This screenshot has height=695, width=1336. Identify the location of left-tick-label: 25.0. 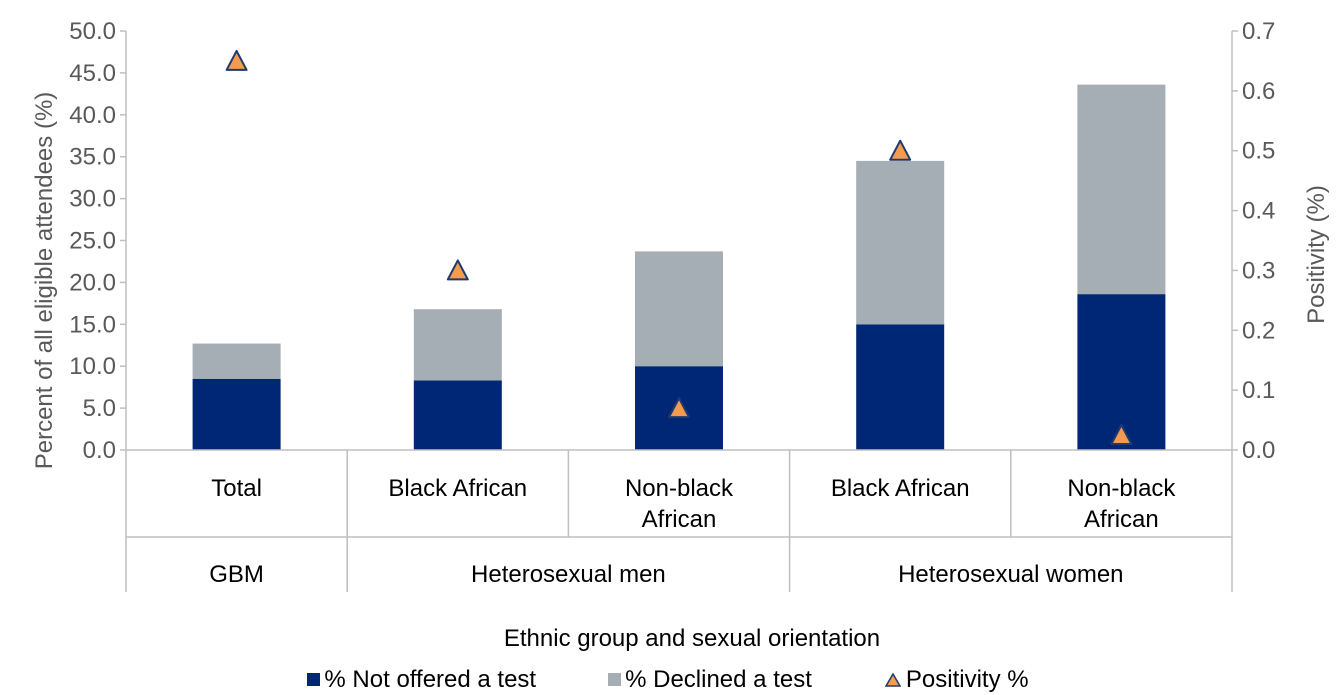
(92, 241).